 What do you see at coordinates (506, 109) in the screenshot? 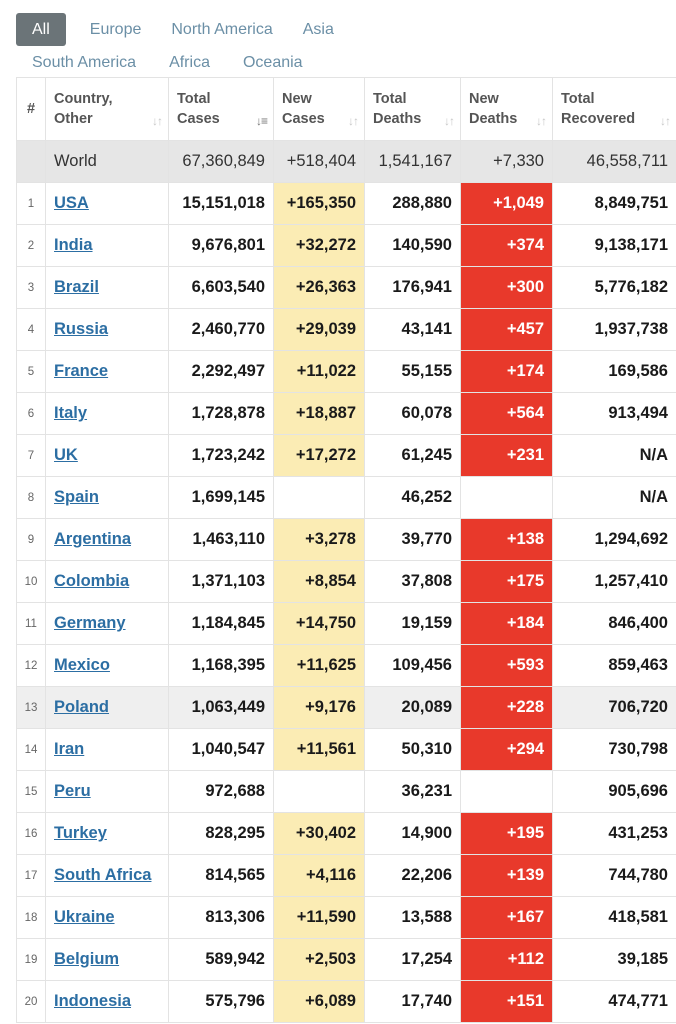
I see `column-header-new-deaths: New Deaths ↓↑` at bounding box center [506, 109].